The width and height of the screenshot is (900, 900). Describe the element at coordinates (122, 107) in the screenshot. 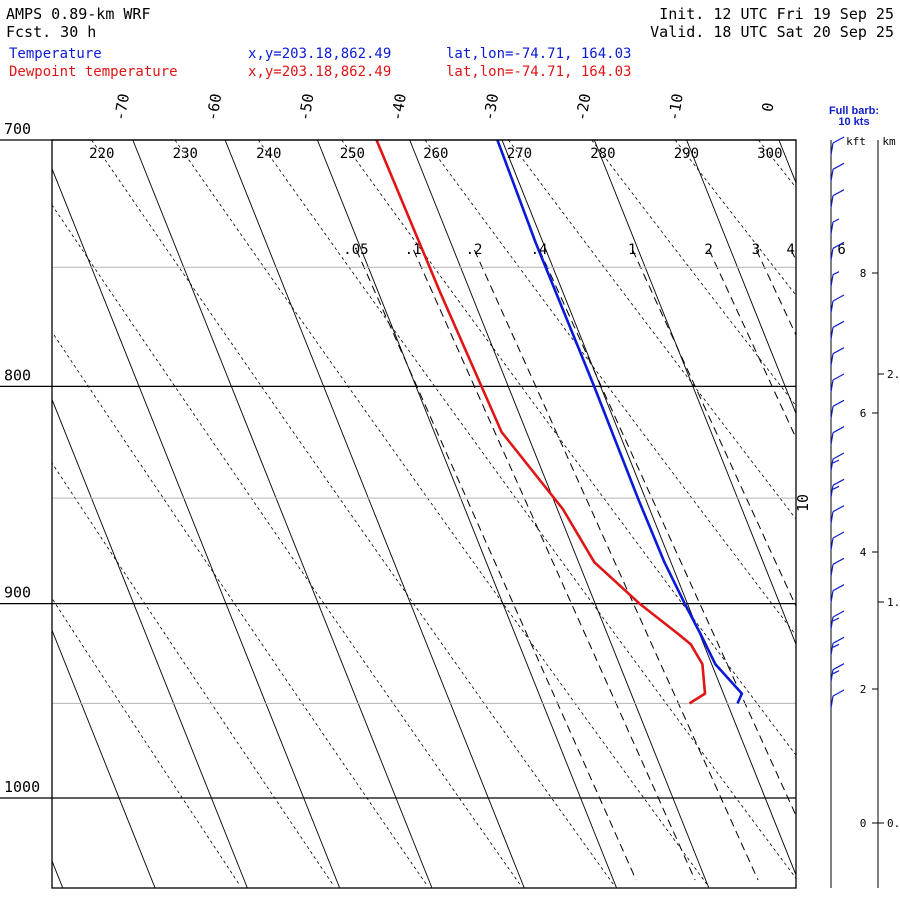

I see `isotherm-label: -70` at that location.